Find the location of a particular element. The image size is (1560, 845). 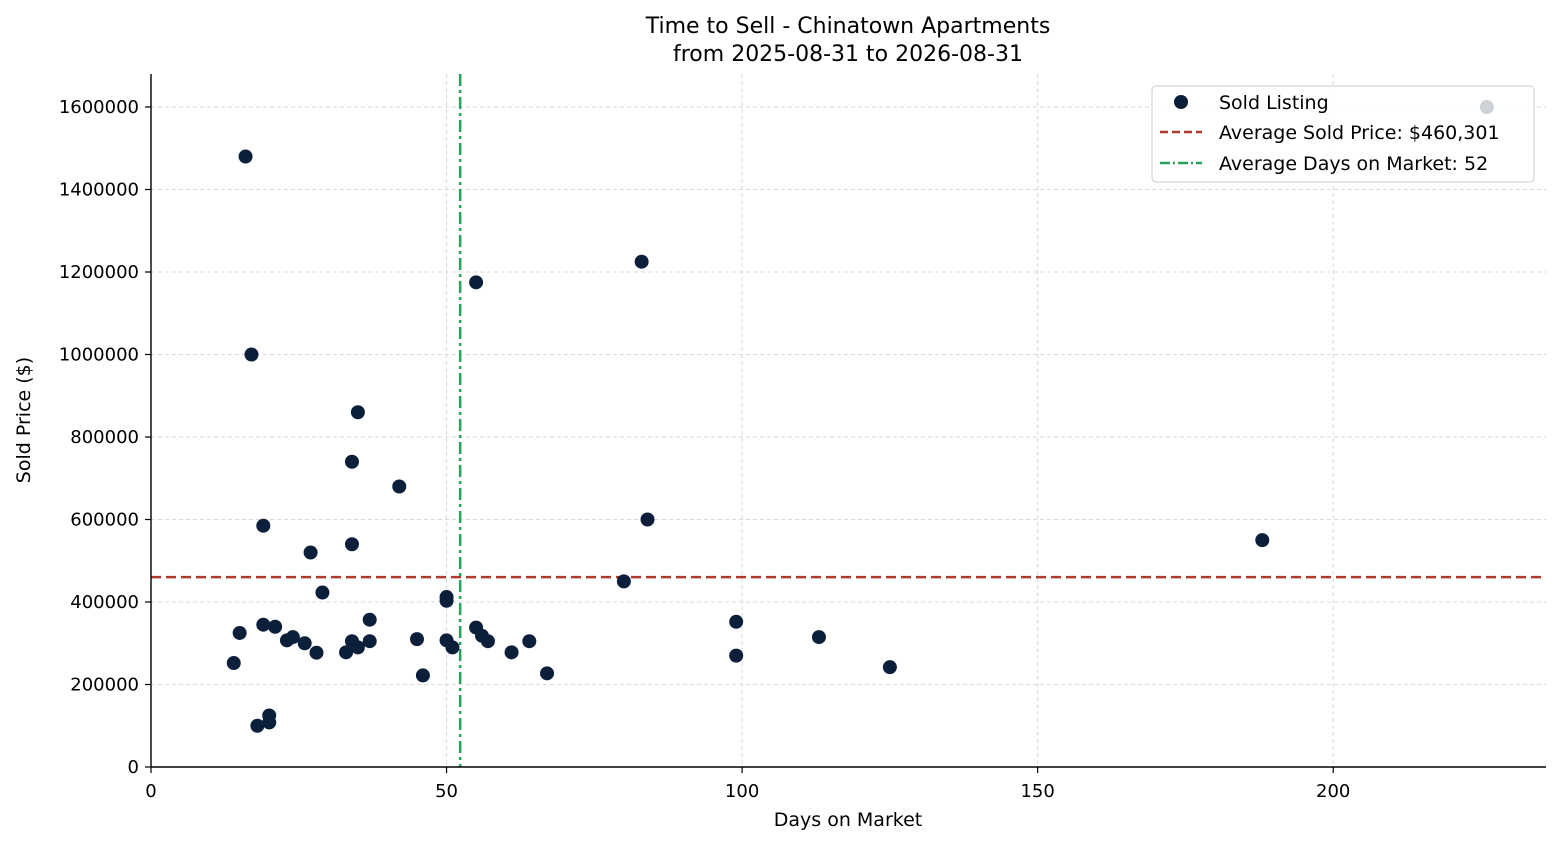

legend-marker-sold-listing is located at coordinates (1181, 102).